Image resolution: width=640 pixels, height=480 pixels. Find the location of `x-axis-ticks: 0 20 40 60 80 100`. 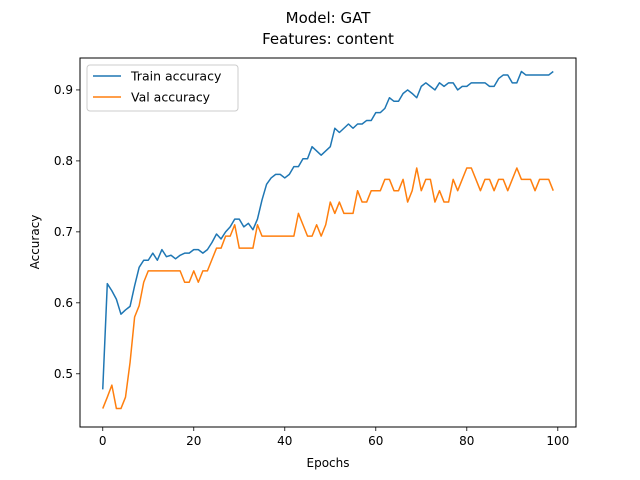

x-axis-ticks: 0 20 40 60 80 100 is located at coordinates (334, 437).